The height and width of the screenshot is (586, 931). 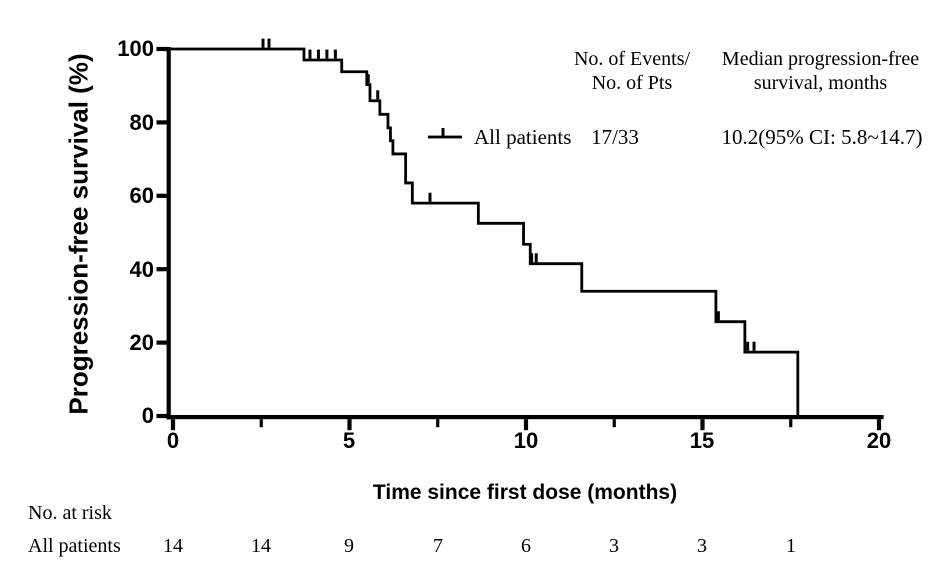 I want to click on risk-value-t15: 3, so click(x=702, y=546).